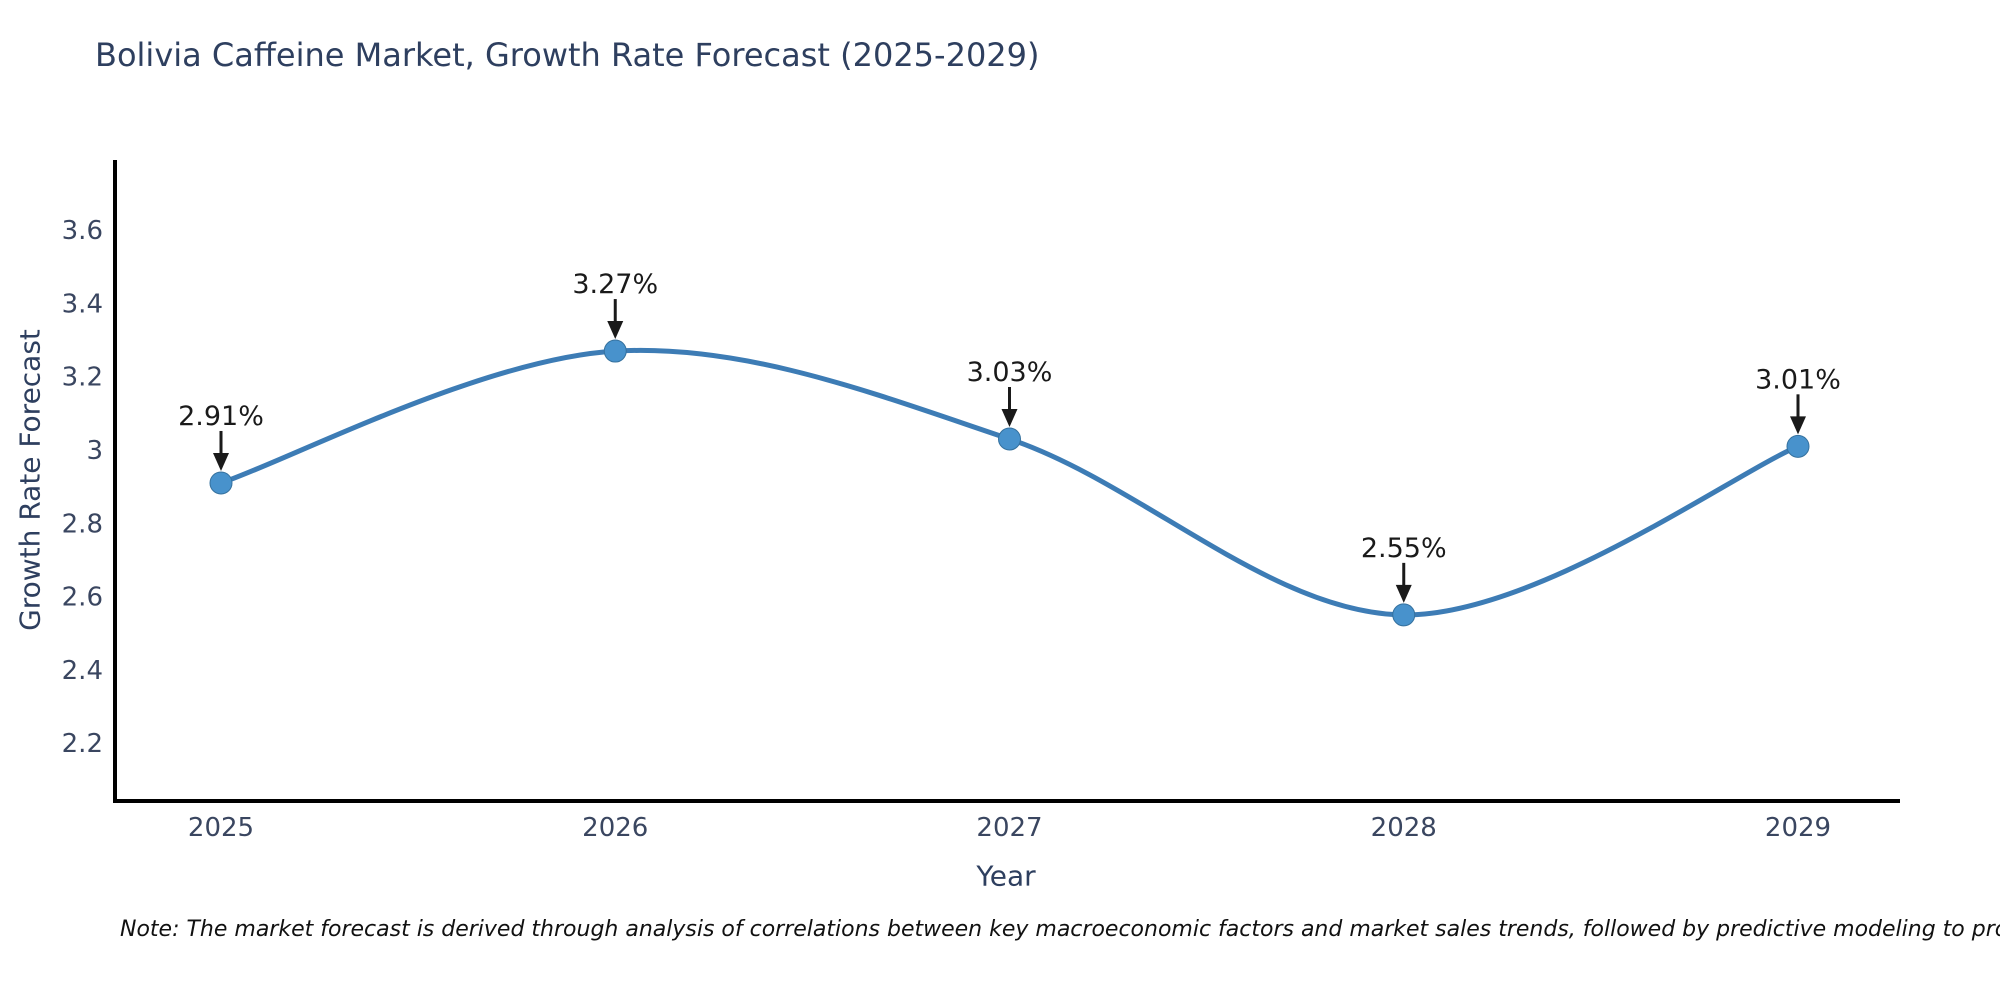 The image size is (2000, 1000). Describe the element at coordinates (1009, 828) in the screenshot. I see `x-tick-label-2027: 2027` at that location.